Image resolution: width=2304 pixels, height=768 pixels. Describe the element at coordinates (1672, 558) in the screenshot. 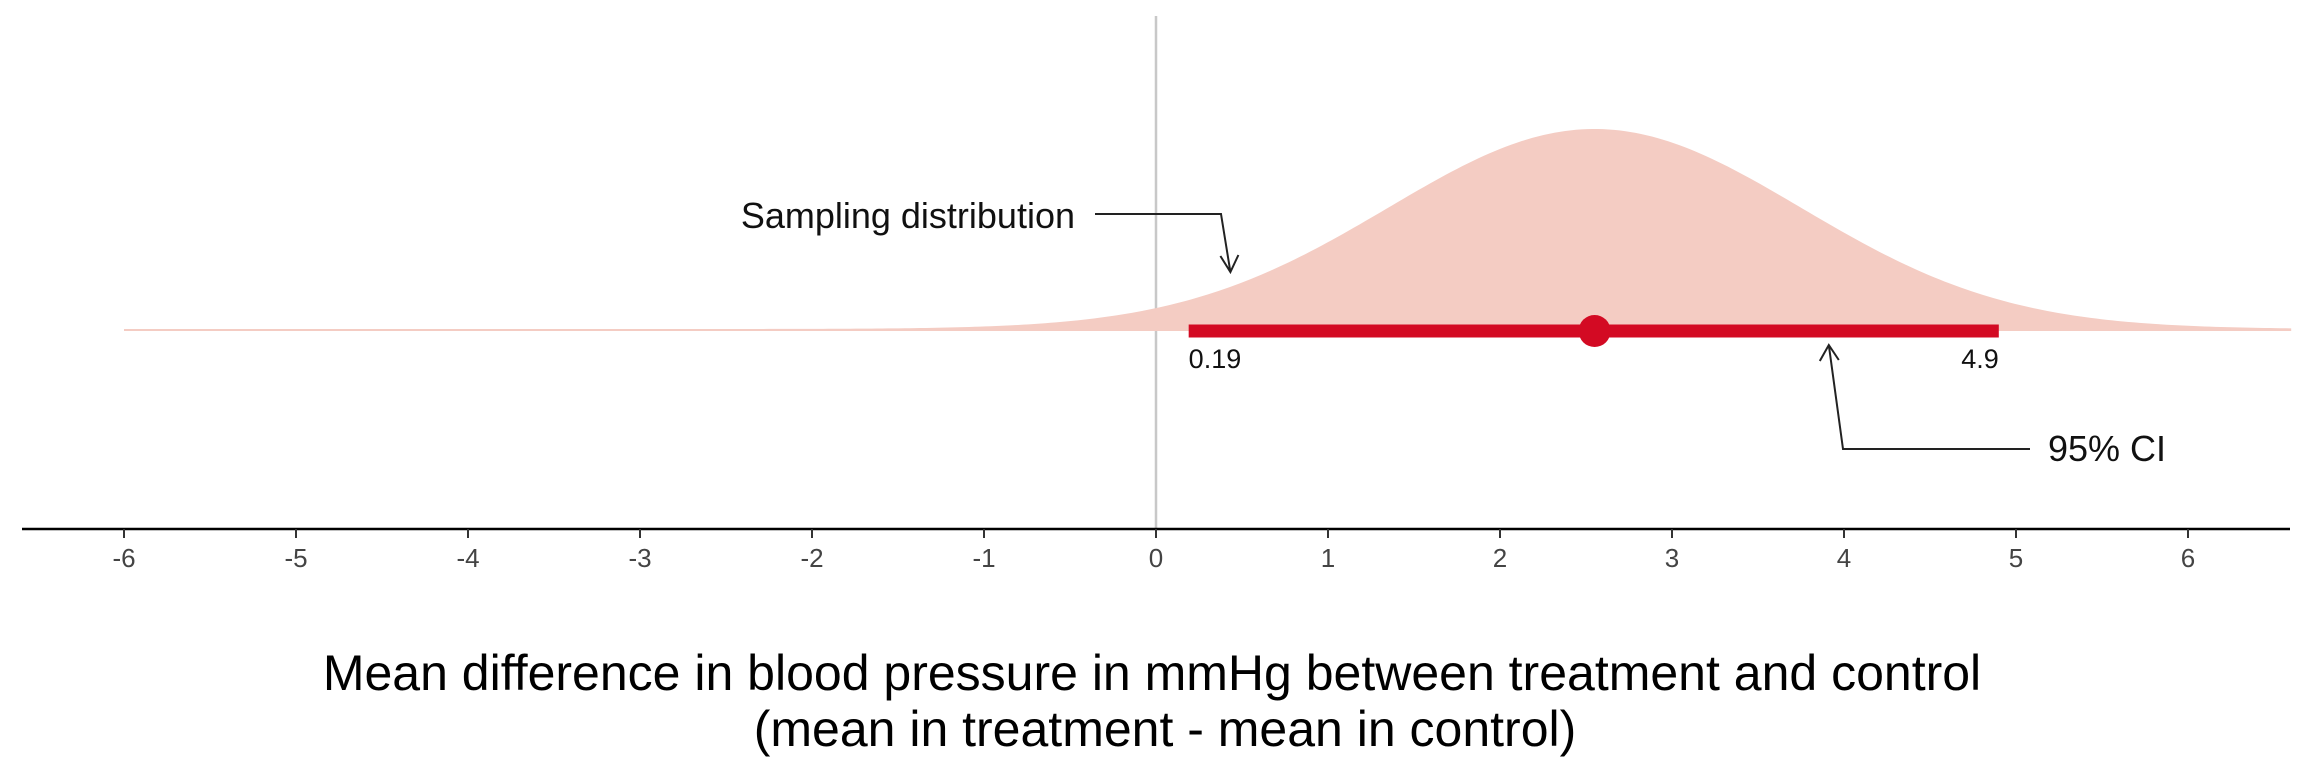

I see `x-tick-label: 3` at that location.